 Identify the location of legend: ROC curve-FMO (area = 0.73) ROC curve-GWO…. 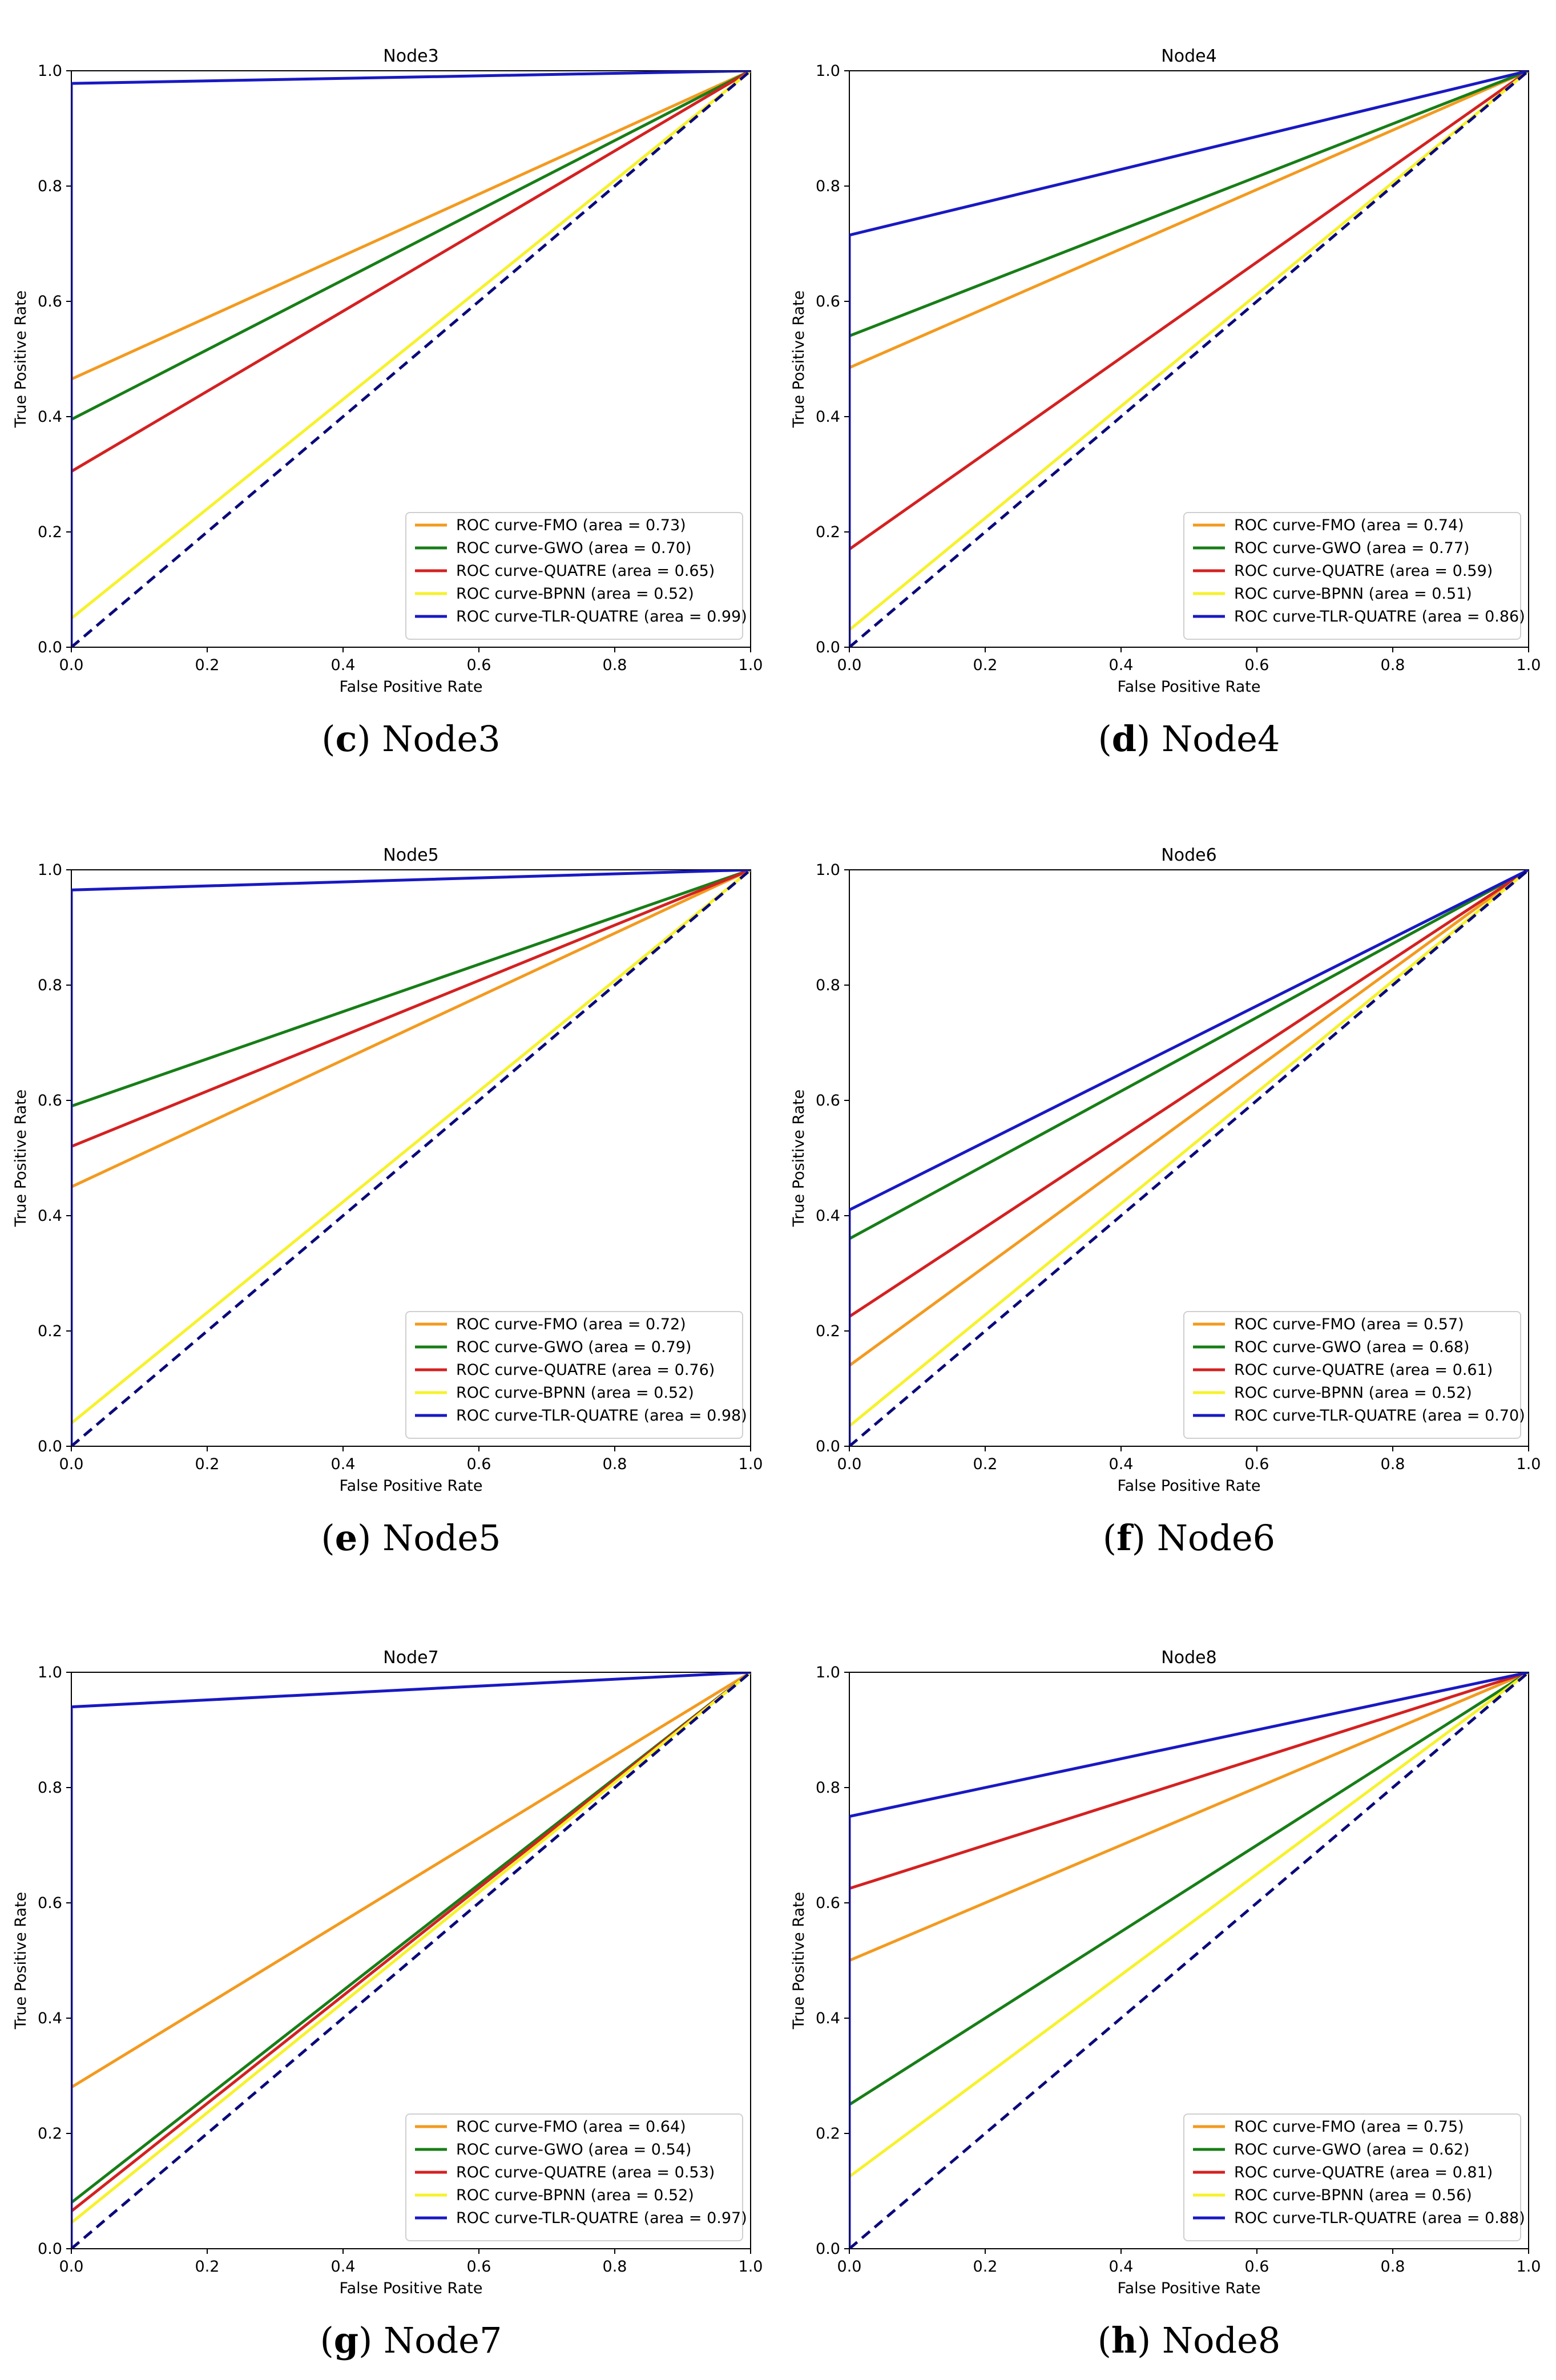
(576, 576).